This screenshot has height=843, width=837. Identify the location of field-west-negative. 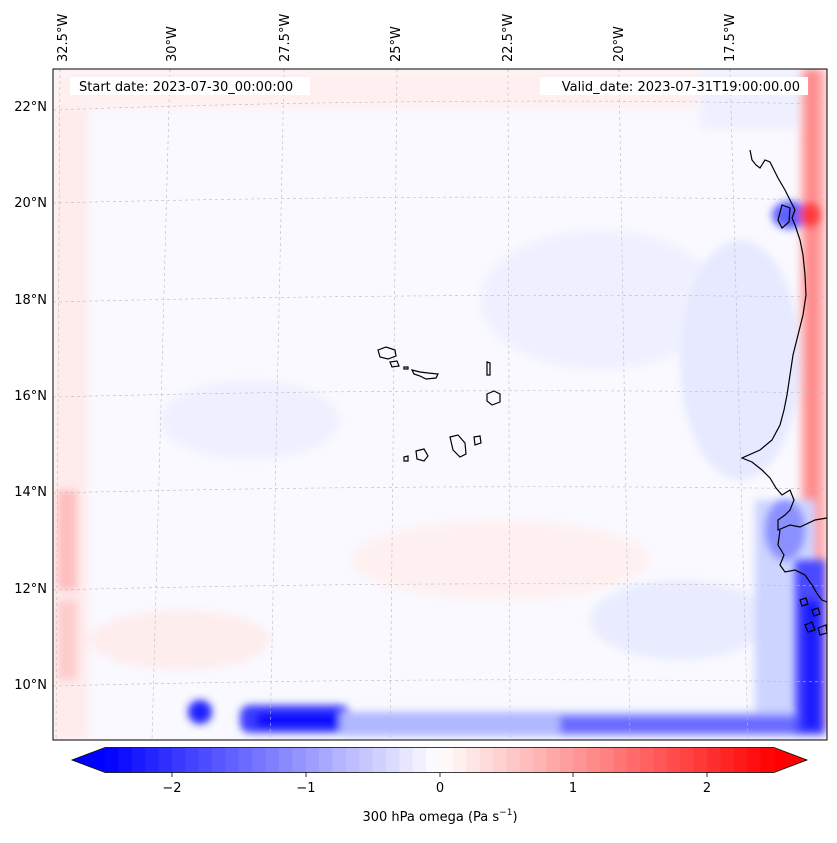
(250, 420).